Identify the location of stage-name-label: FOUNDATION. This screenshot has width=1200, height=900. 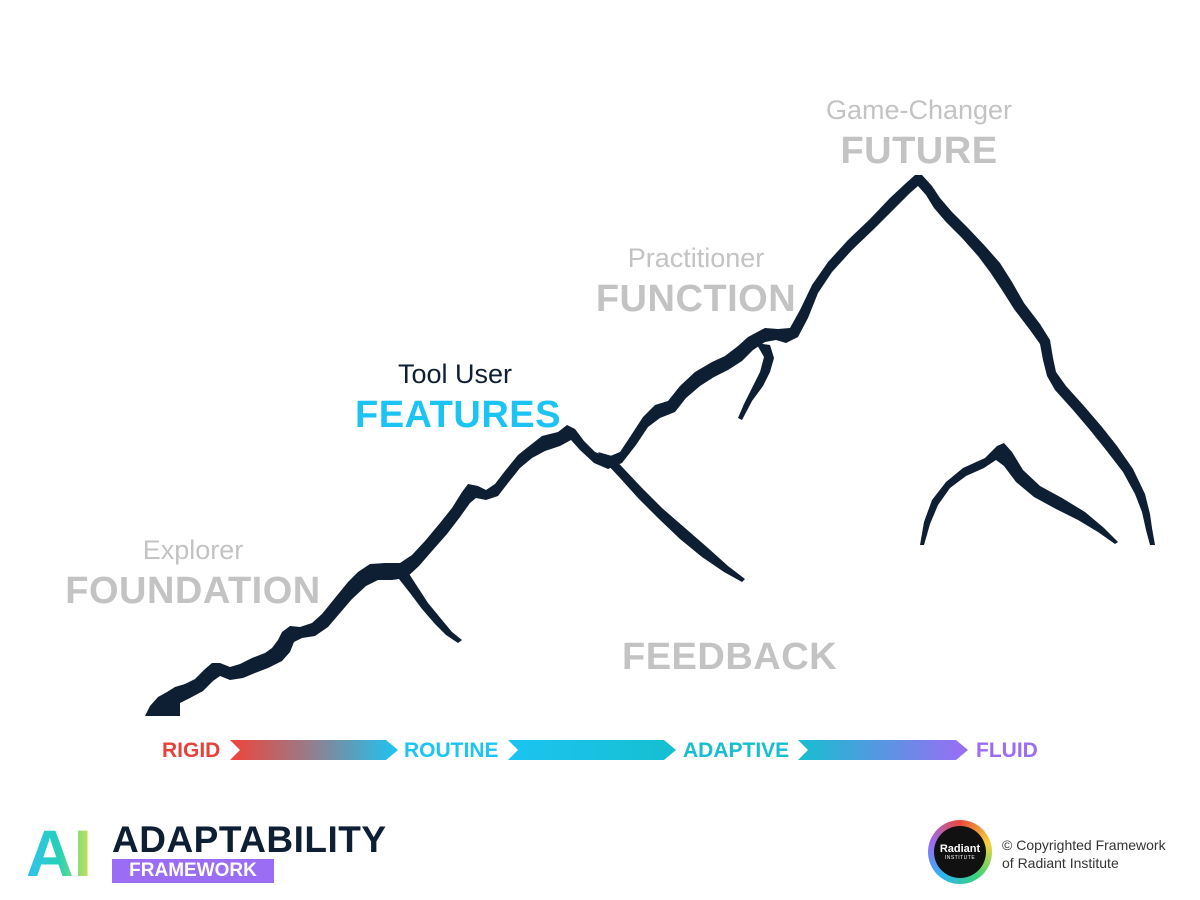
(193, 591).